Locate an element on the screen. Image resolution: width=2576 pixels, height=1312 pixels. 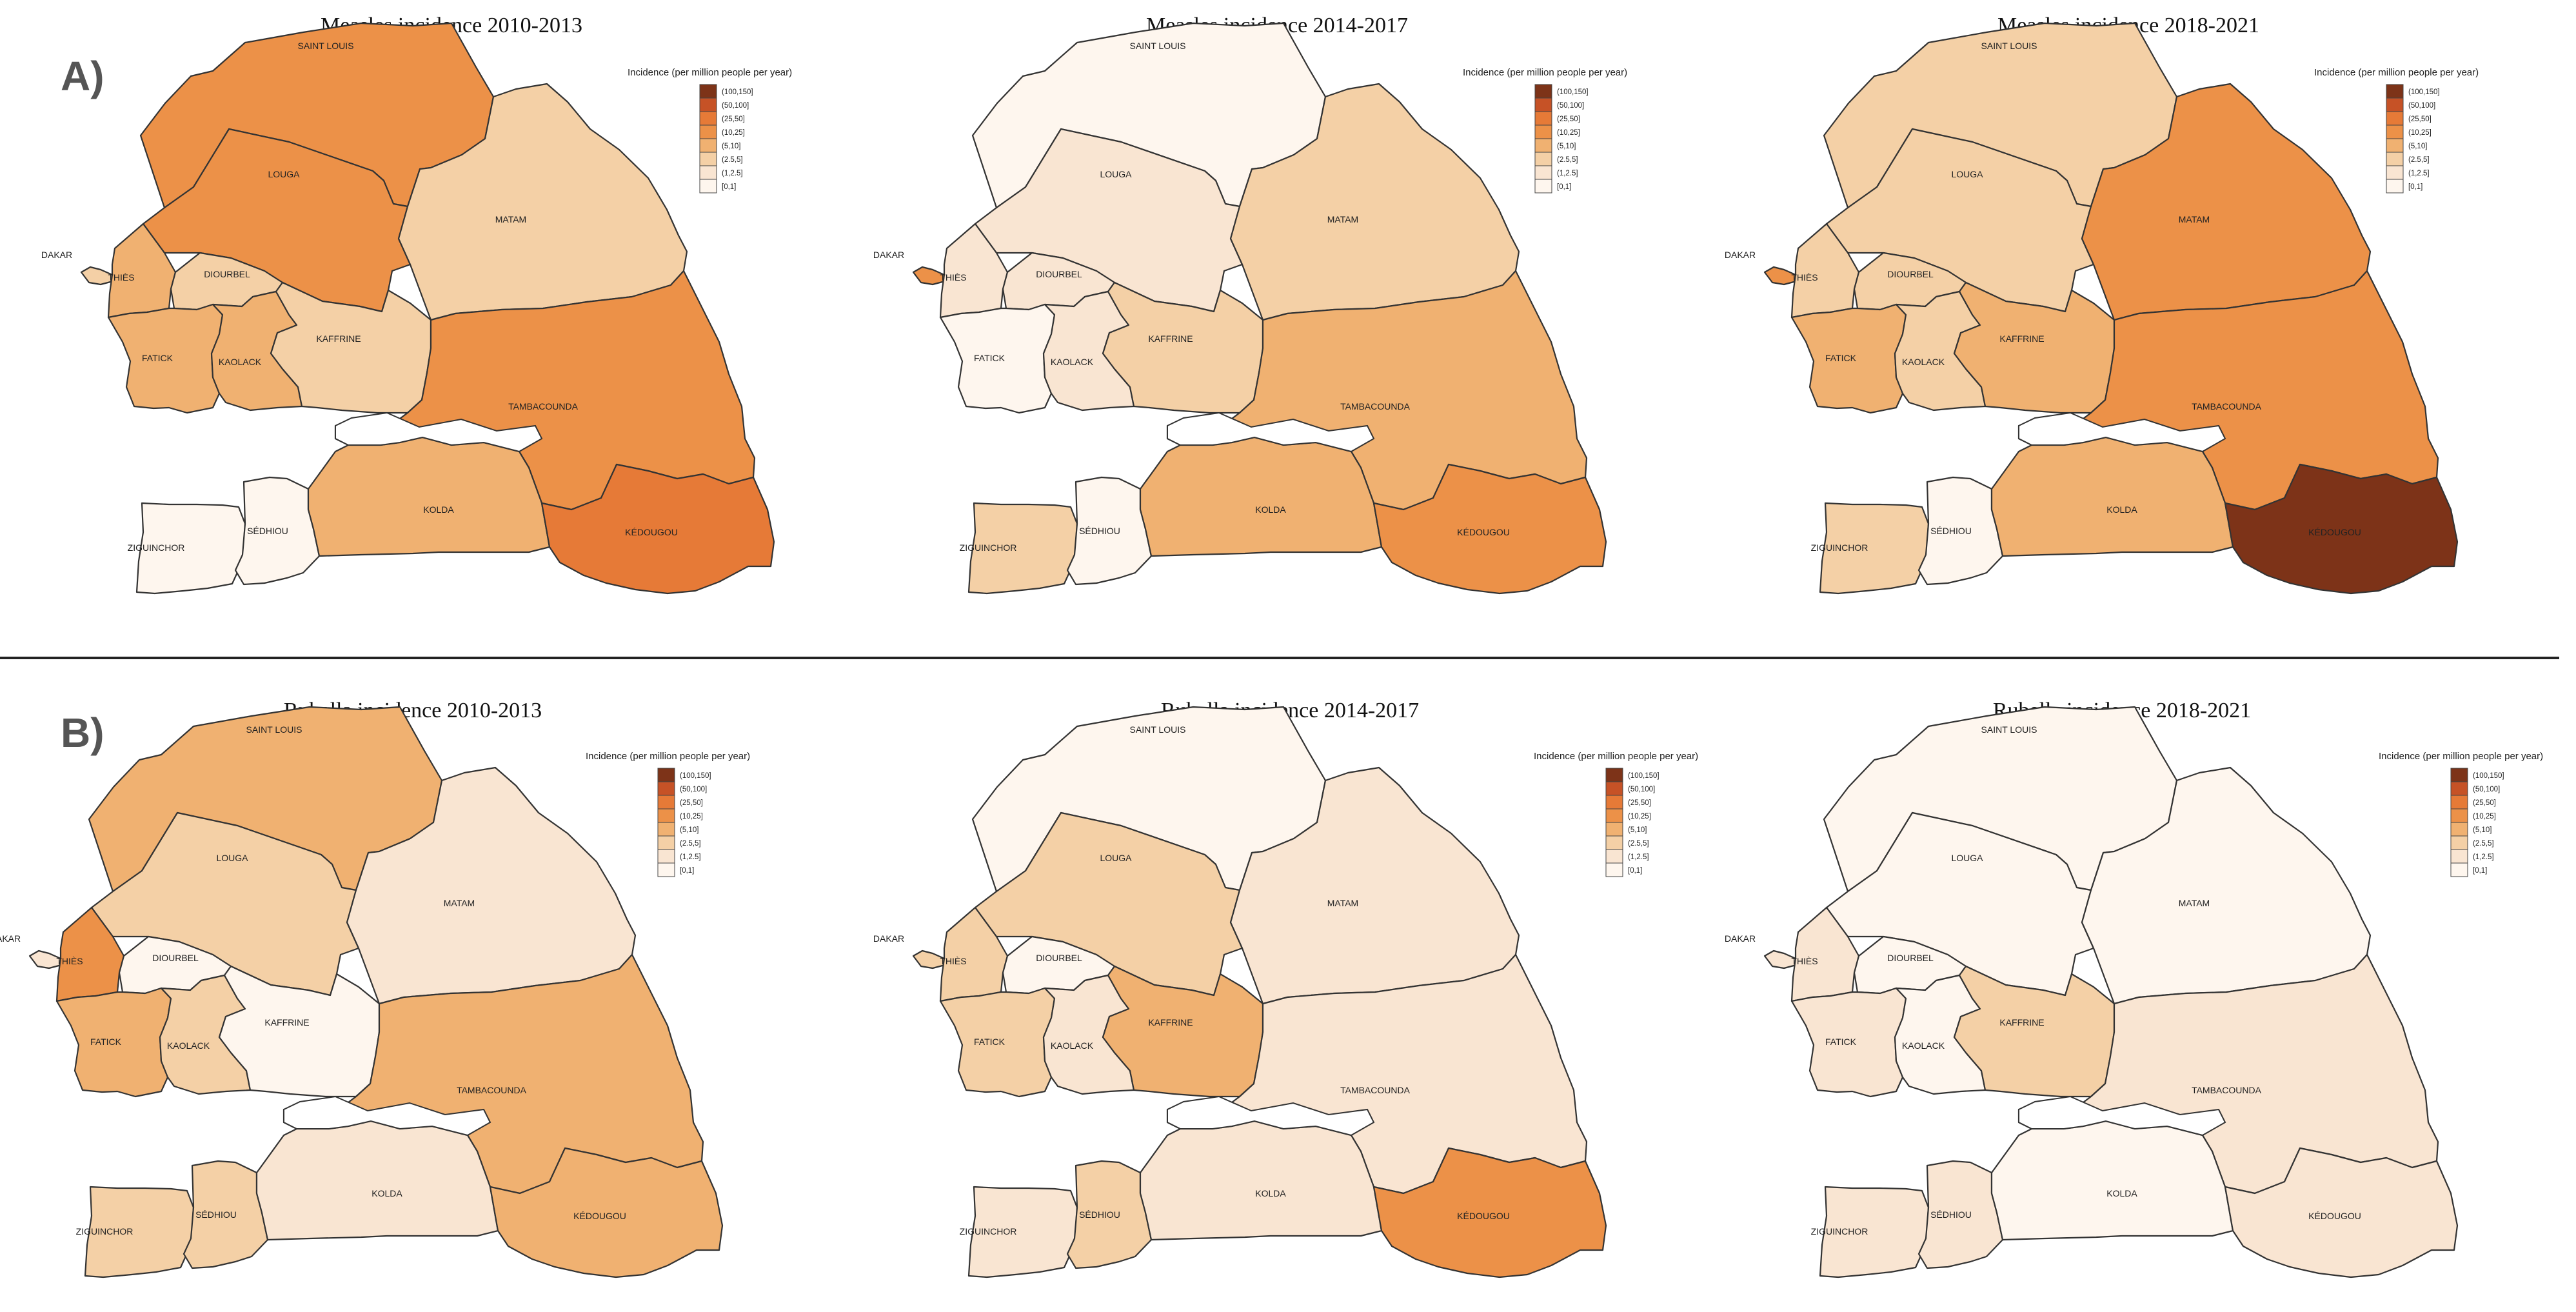
region-ziguinchor is located at coordinates (190, 548).